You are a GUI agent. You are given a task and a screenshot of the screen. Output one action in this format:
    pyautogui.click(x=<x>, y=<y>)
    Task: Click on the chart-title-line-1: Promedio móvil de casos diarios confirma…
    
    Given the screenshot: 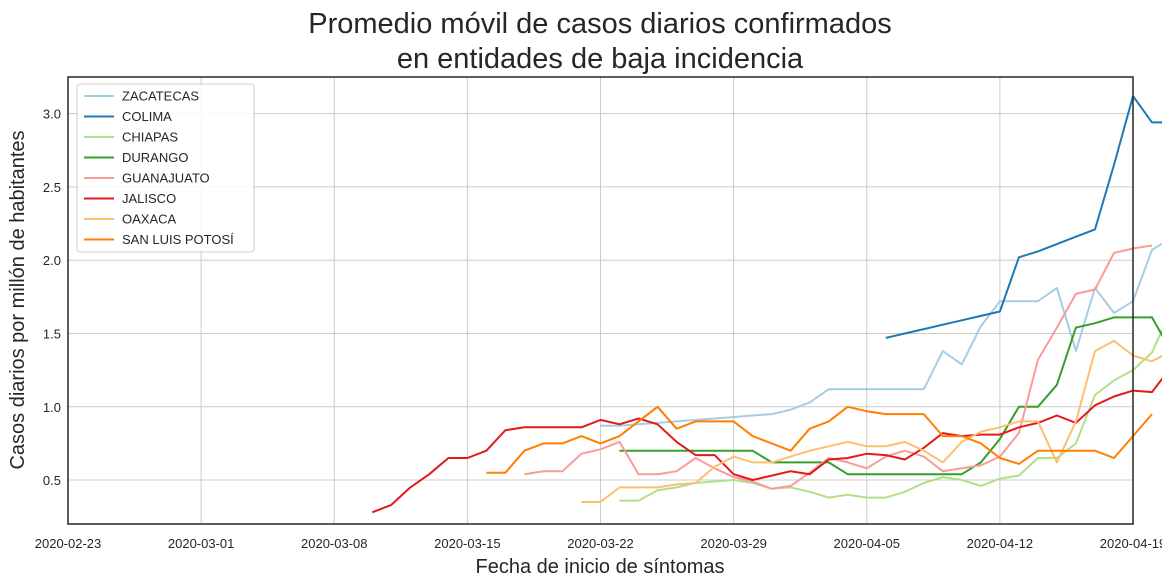 What is the action you would take?
    pyautogui.click(x=599, y=24)
    